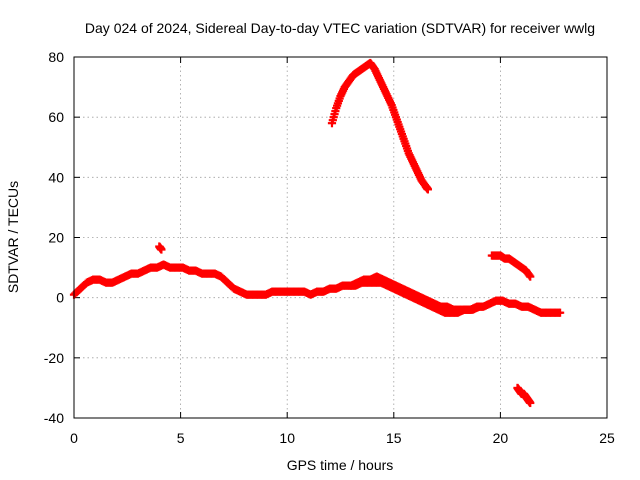 This screenshot has height=480, width=640. I want to click on high-arc-point, so click(428, 189).